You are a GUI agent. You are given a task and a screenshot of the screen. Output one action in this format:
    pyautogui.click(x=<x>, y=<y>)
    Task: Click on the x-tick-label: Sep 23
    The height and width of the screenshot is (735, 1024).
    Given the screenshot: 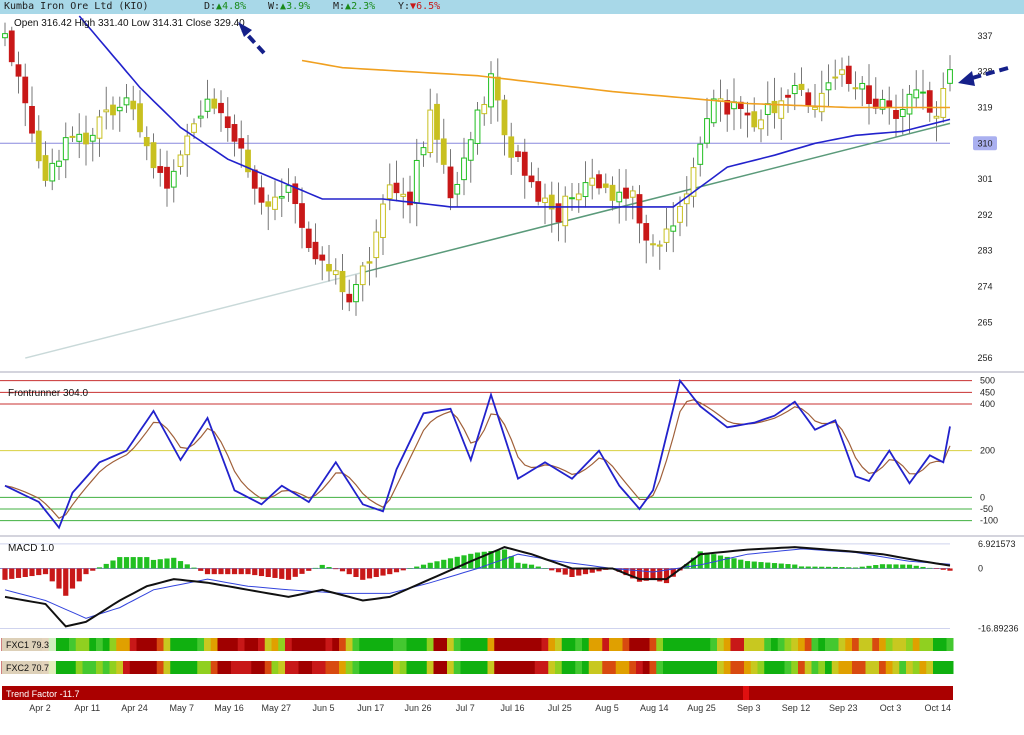 What is the action you would take?
    pyautogui.click(x=843, y=708)
    